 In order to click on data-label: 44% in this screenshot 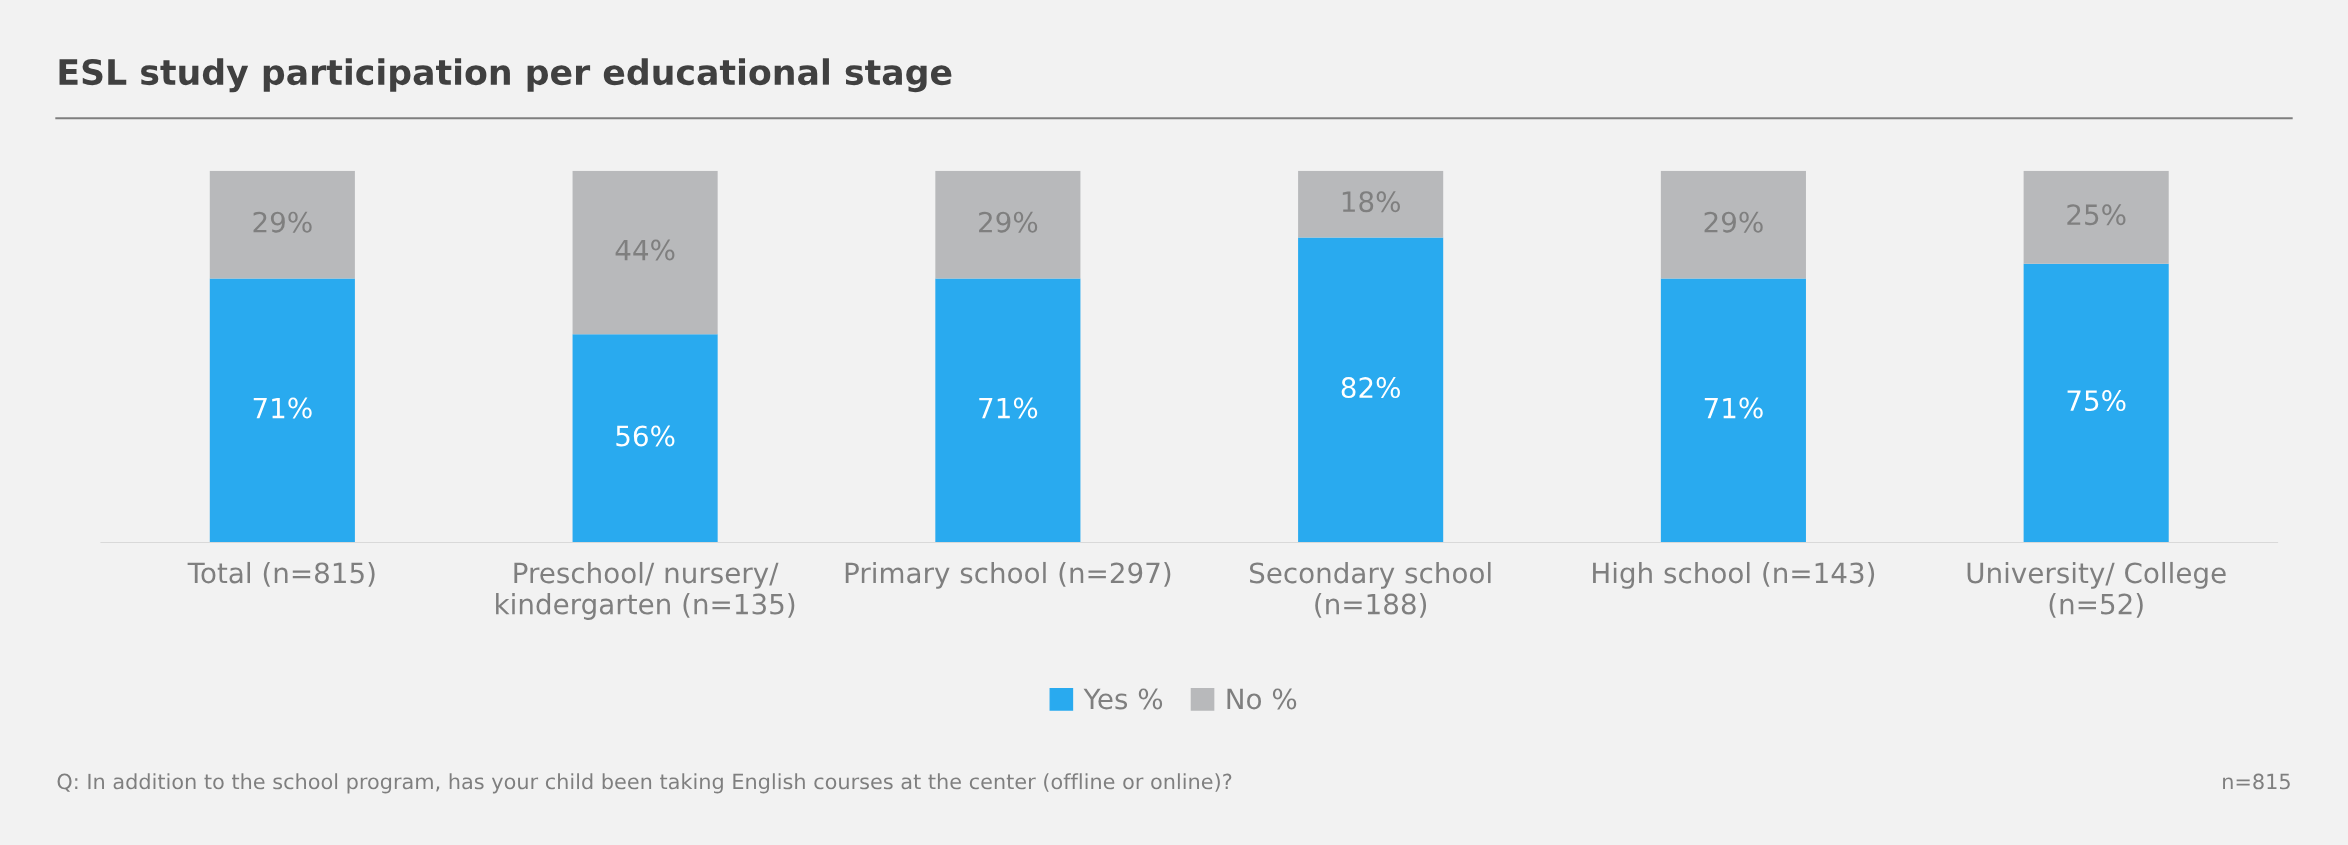, I will do `click(645, 250)`.